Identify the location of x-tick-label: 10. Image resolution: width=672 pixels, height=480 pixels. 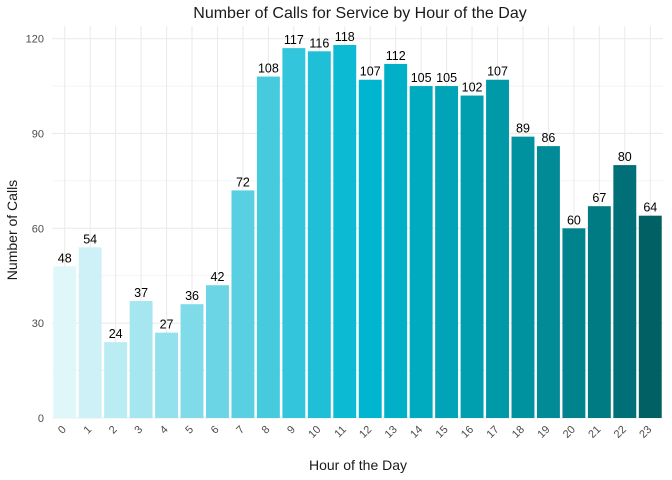
(314, 432).